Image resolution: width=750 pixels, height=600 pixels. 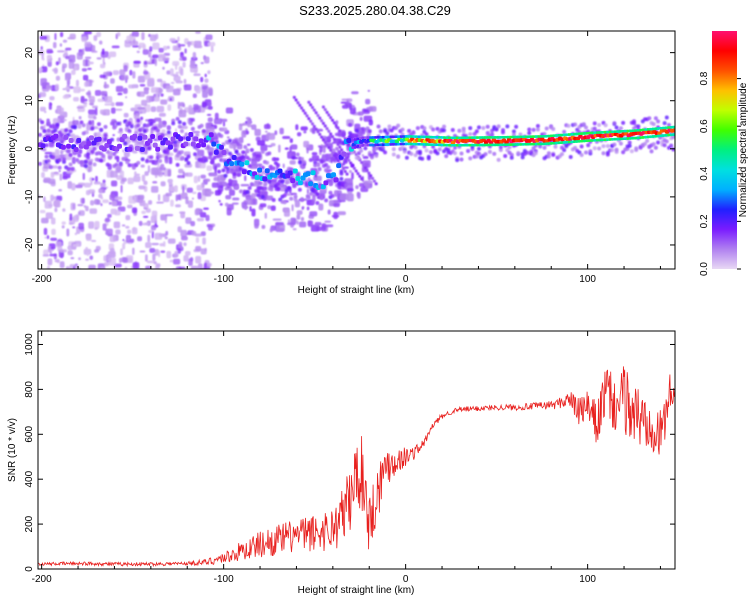 I want to click on snr-xtick-label: -200, so click(x=42, y=579).